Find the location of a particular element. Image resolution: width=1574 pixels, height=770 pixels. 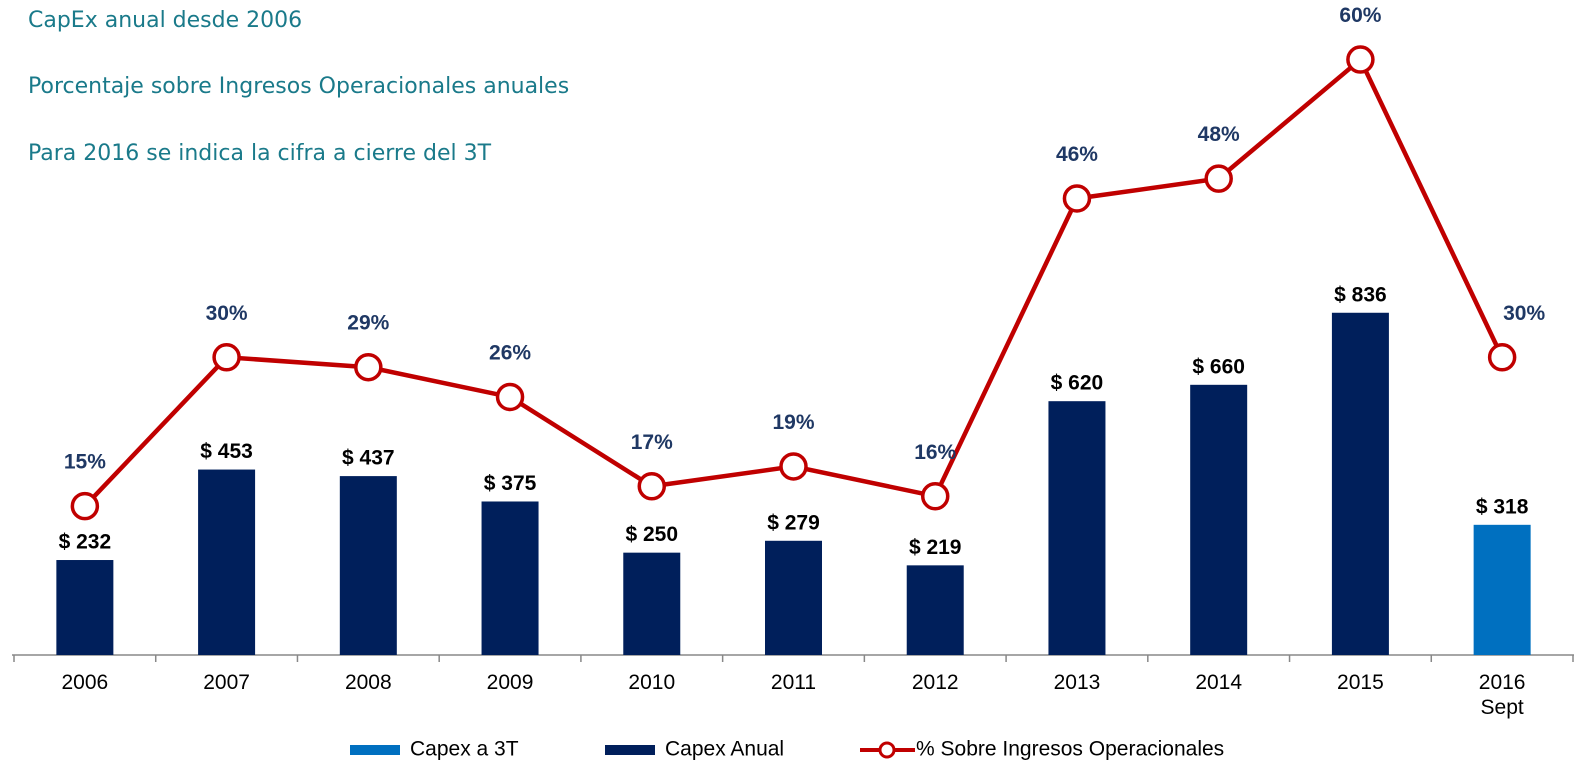

data-label: 15% is located at coordinates (85, 462).